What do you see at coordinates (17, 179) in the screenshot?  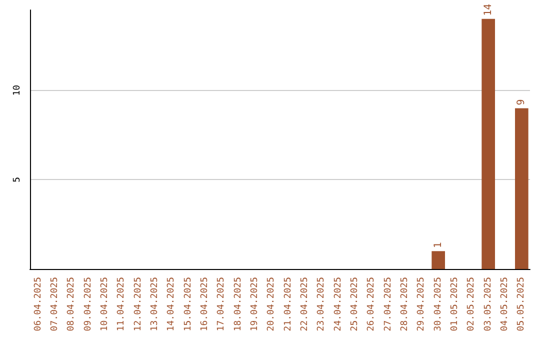 I see `y-tick-label: 5` at bounding box center [17, 179].